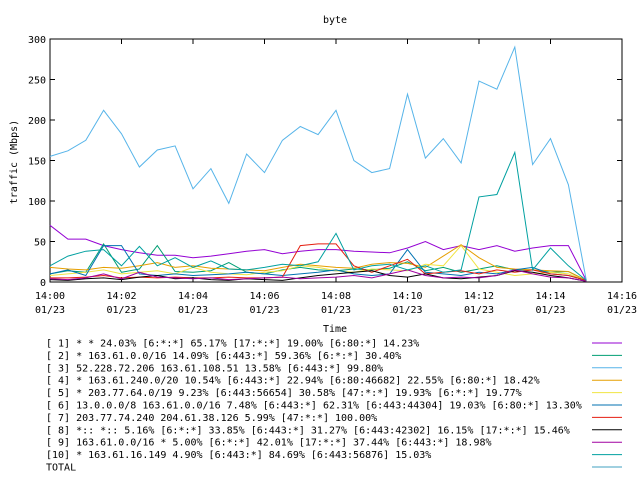 The width and height of the screenshot is (640, 480). What do you see at coordinates (37, 121) in the screenshot?
I see `y-tick-label: 200` at bounding box center [37, 121].